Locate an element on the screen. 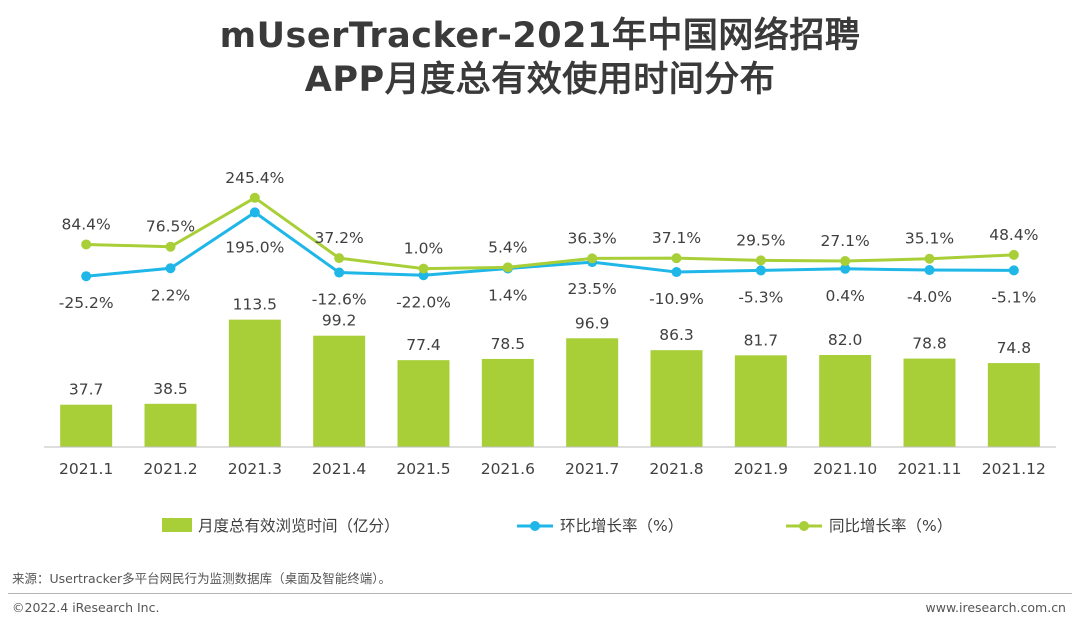  copyright: ©2022.4 iResearch Inc. is located at coordinates (86, 607).